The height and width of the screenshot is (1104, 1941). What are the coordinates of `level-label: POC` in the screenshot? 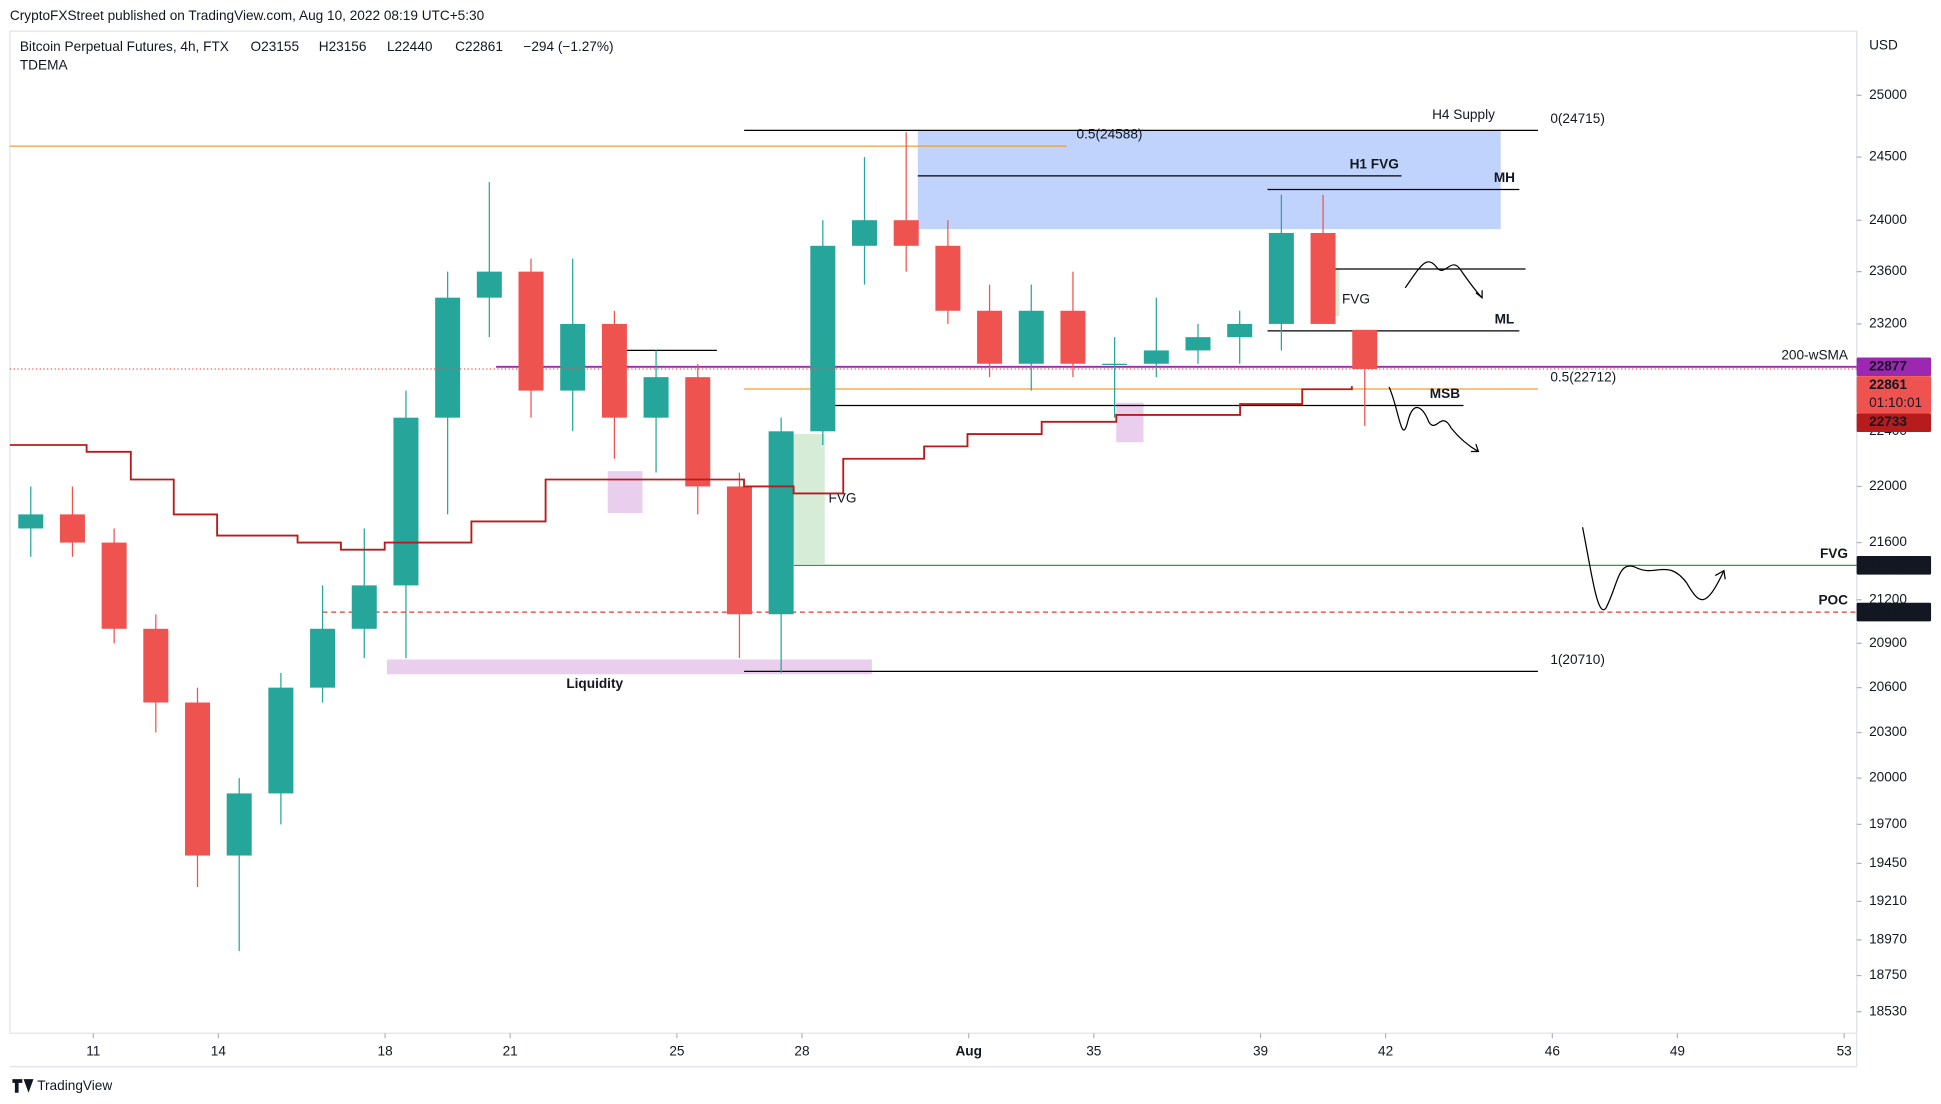 It's located at (1833, 600).